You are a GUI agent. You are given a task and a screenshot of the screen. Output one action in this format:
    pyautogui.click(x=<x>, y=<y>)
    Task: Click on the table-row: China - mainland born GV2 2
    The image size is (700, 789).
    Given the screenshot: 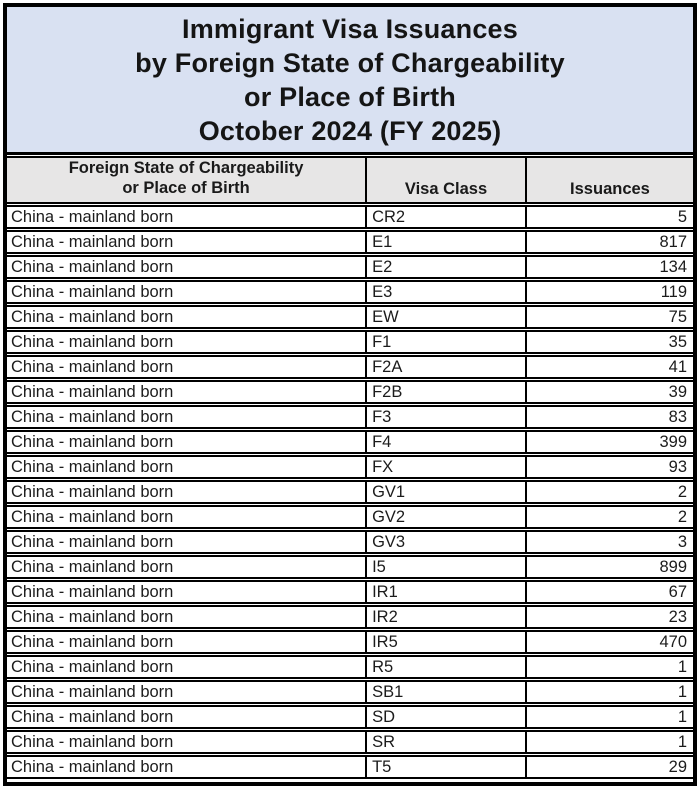 What is the action you would take?
    pyautogui.click(x=350, y=517)
    